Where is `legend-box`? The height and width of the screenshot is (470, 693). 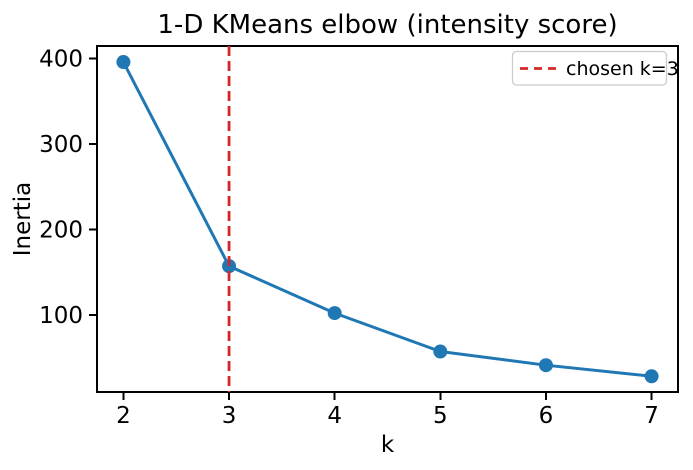
legend-box is located at coordinates (589, 68).